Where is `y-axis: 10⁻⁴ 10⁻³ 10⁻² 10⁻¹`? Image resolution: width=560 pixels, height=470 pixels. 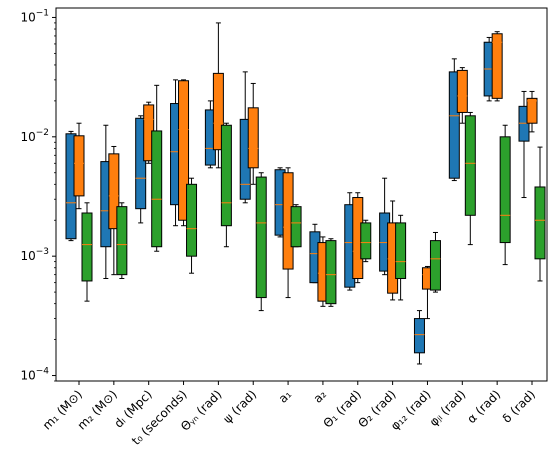
y-axis: 10⁻⁴ 10⁻³ 10⁻² 10⁻¹ is located at coordinates (38, 195).